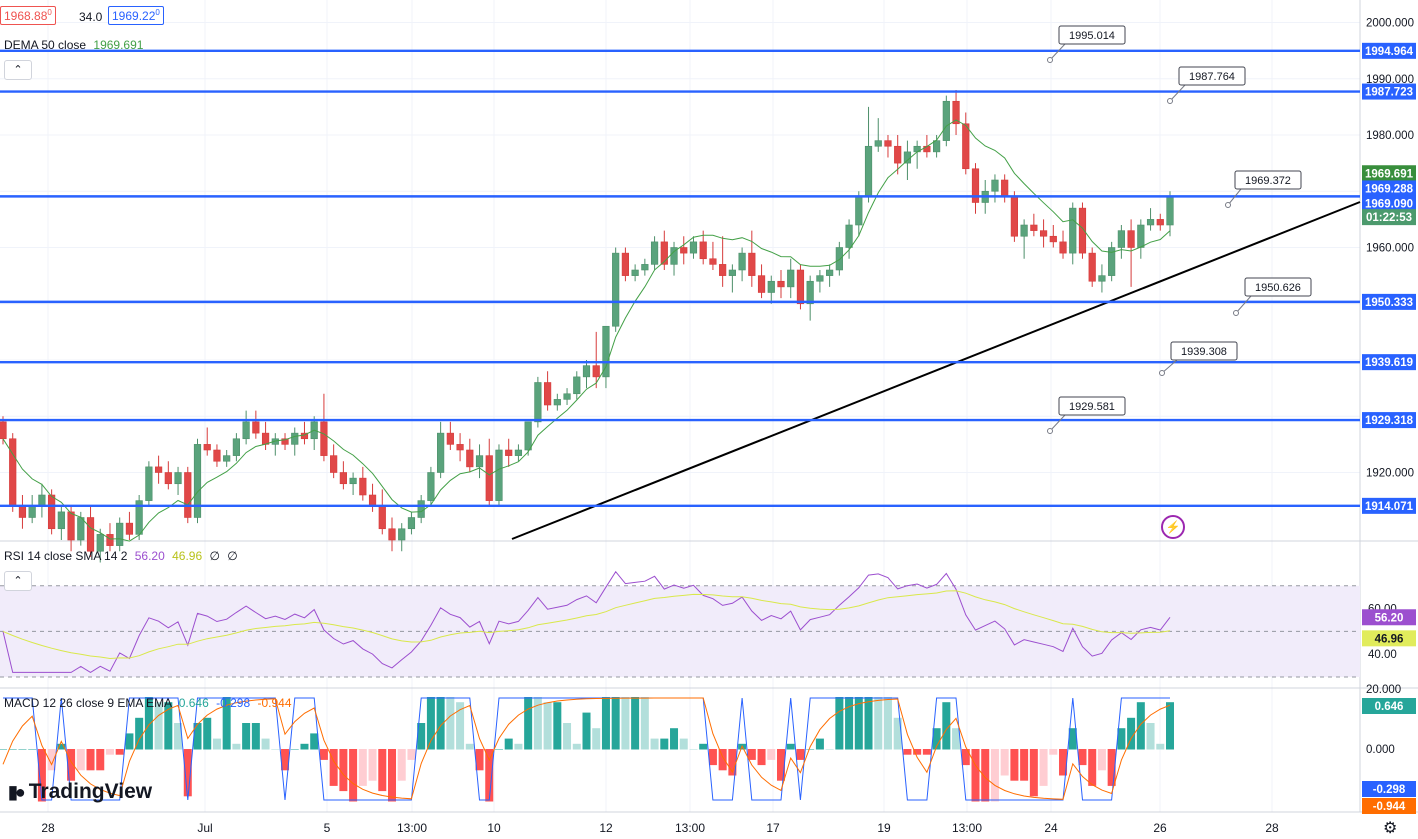 The height and width of the screenshot is (839, 1418). I want to click on price-axis-tag-label: 01:22:53, so click(1389, 218).